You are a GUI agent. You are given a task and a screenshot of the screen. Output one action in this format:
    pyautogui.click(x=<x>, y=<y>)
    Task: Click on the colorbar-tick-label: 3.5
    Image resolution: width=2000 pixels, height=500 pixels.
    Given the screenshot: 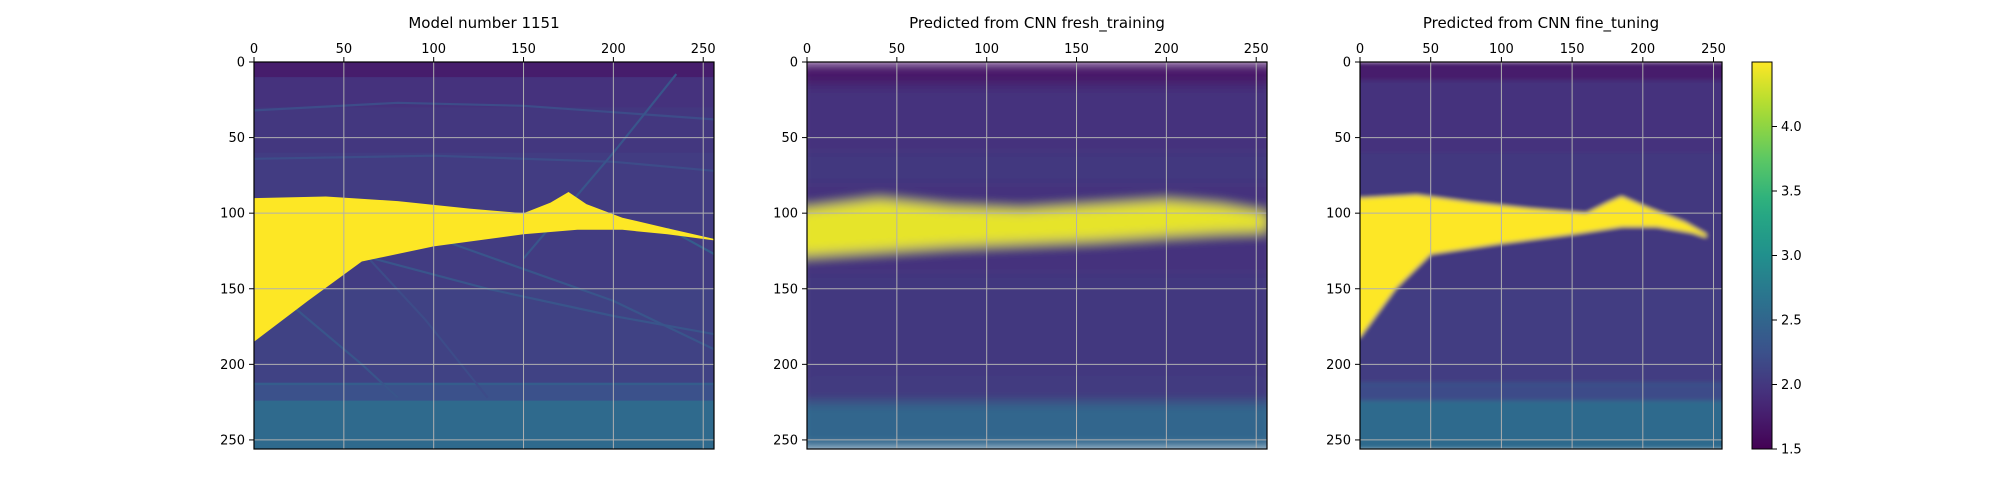 What is the action you would take?
    pyautogui.click(x=1791, y=192)
    